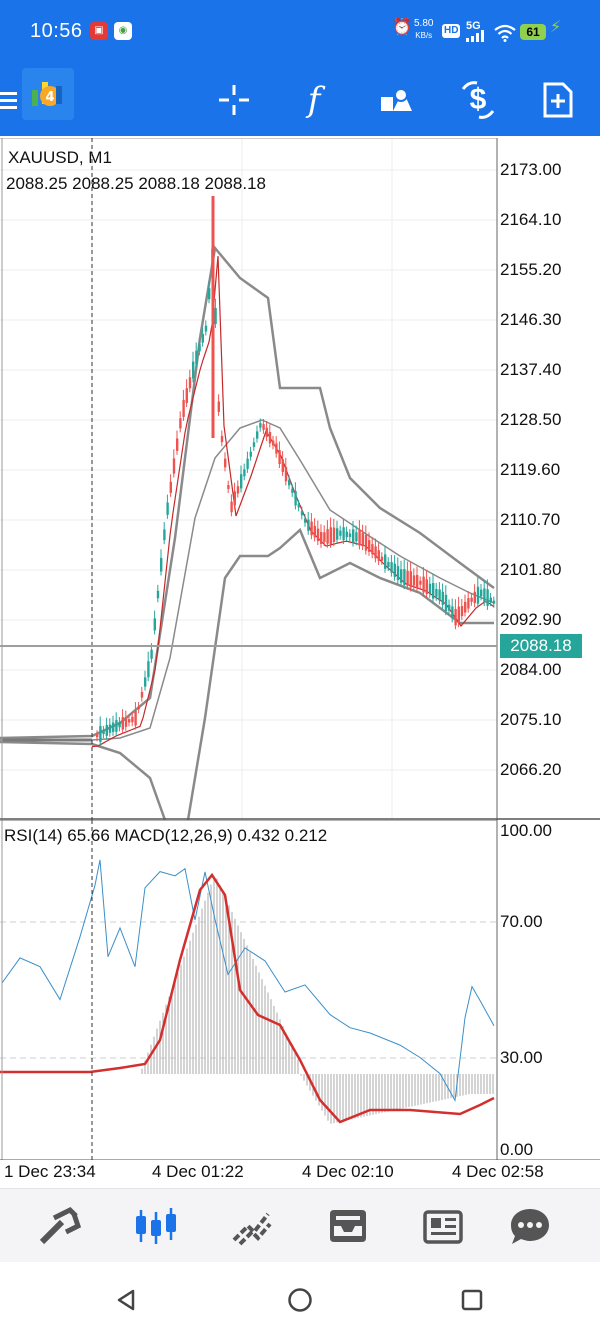  What do you see at coordinates (531, 369) in the screenshot?
I see `price-tick: 2137.40` at bounding box center [531, 369].